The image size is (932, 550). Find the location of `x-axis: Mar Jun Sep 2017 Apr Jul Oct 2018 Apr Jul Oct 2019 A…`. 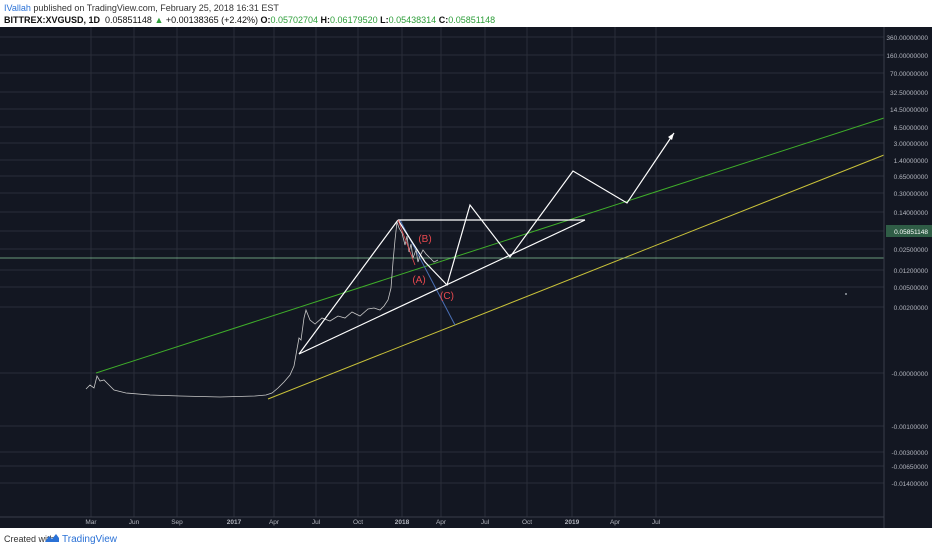

x-axis: Mar Jun Sep 2017 Apr Jul Oct 2018 Apr Jul Oct 2019 A… is located at coordinates (442, 521).